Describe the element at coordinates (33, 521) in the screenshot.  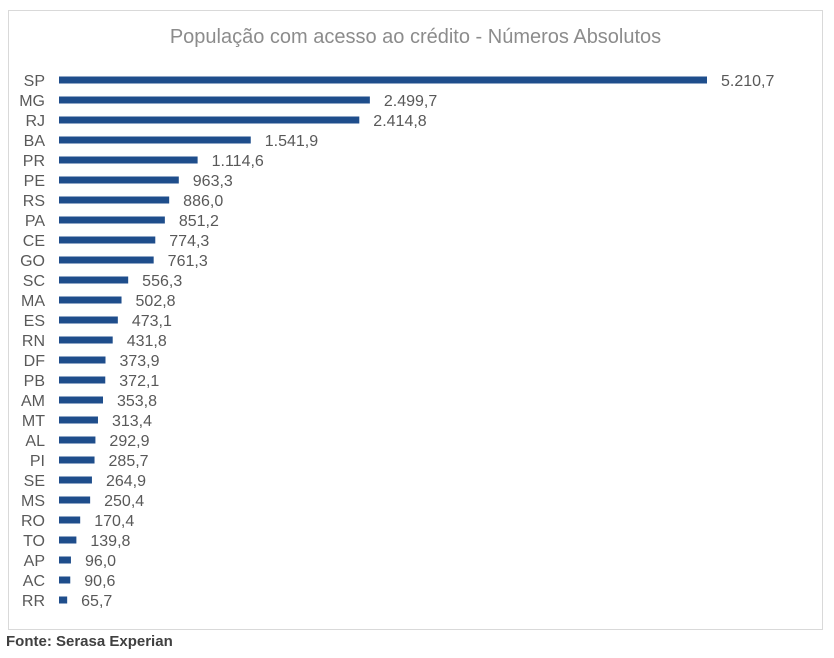
I see `category-label-ro: RO` at that location.